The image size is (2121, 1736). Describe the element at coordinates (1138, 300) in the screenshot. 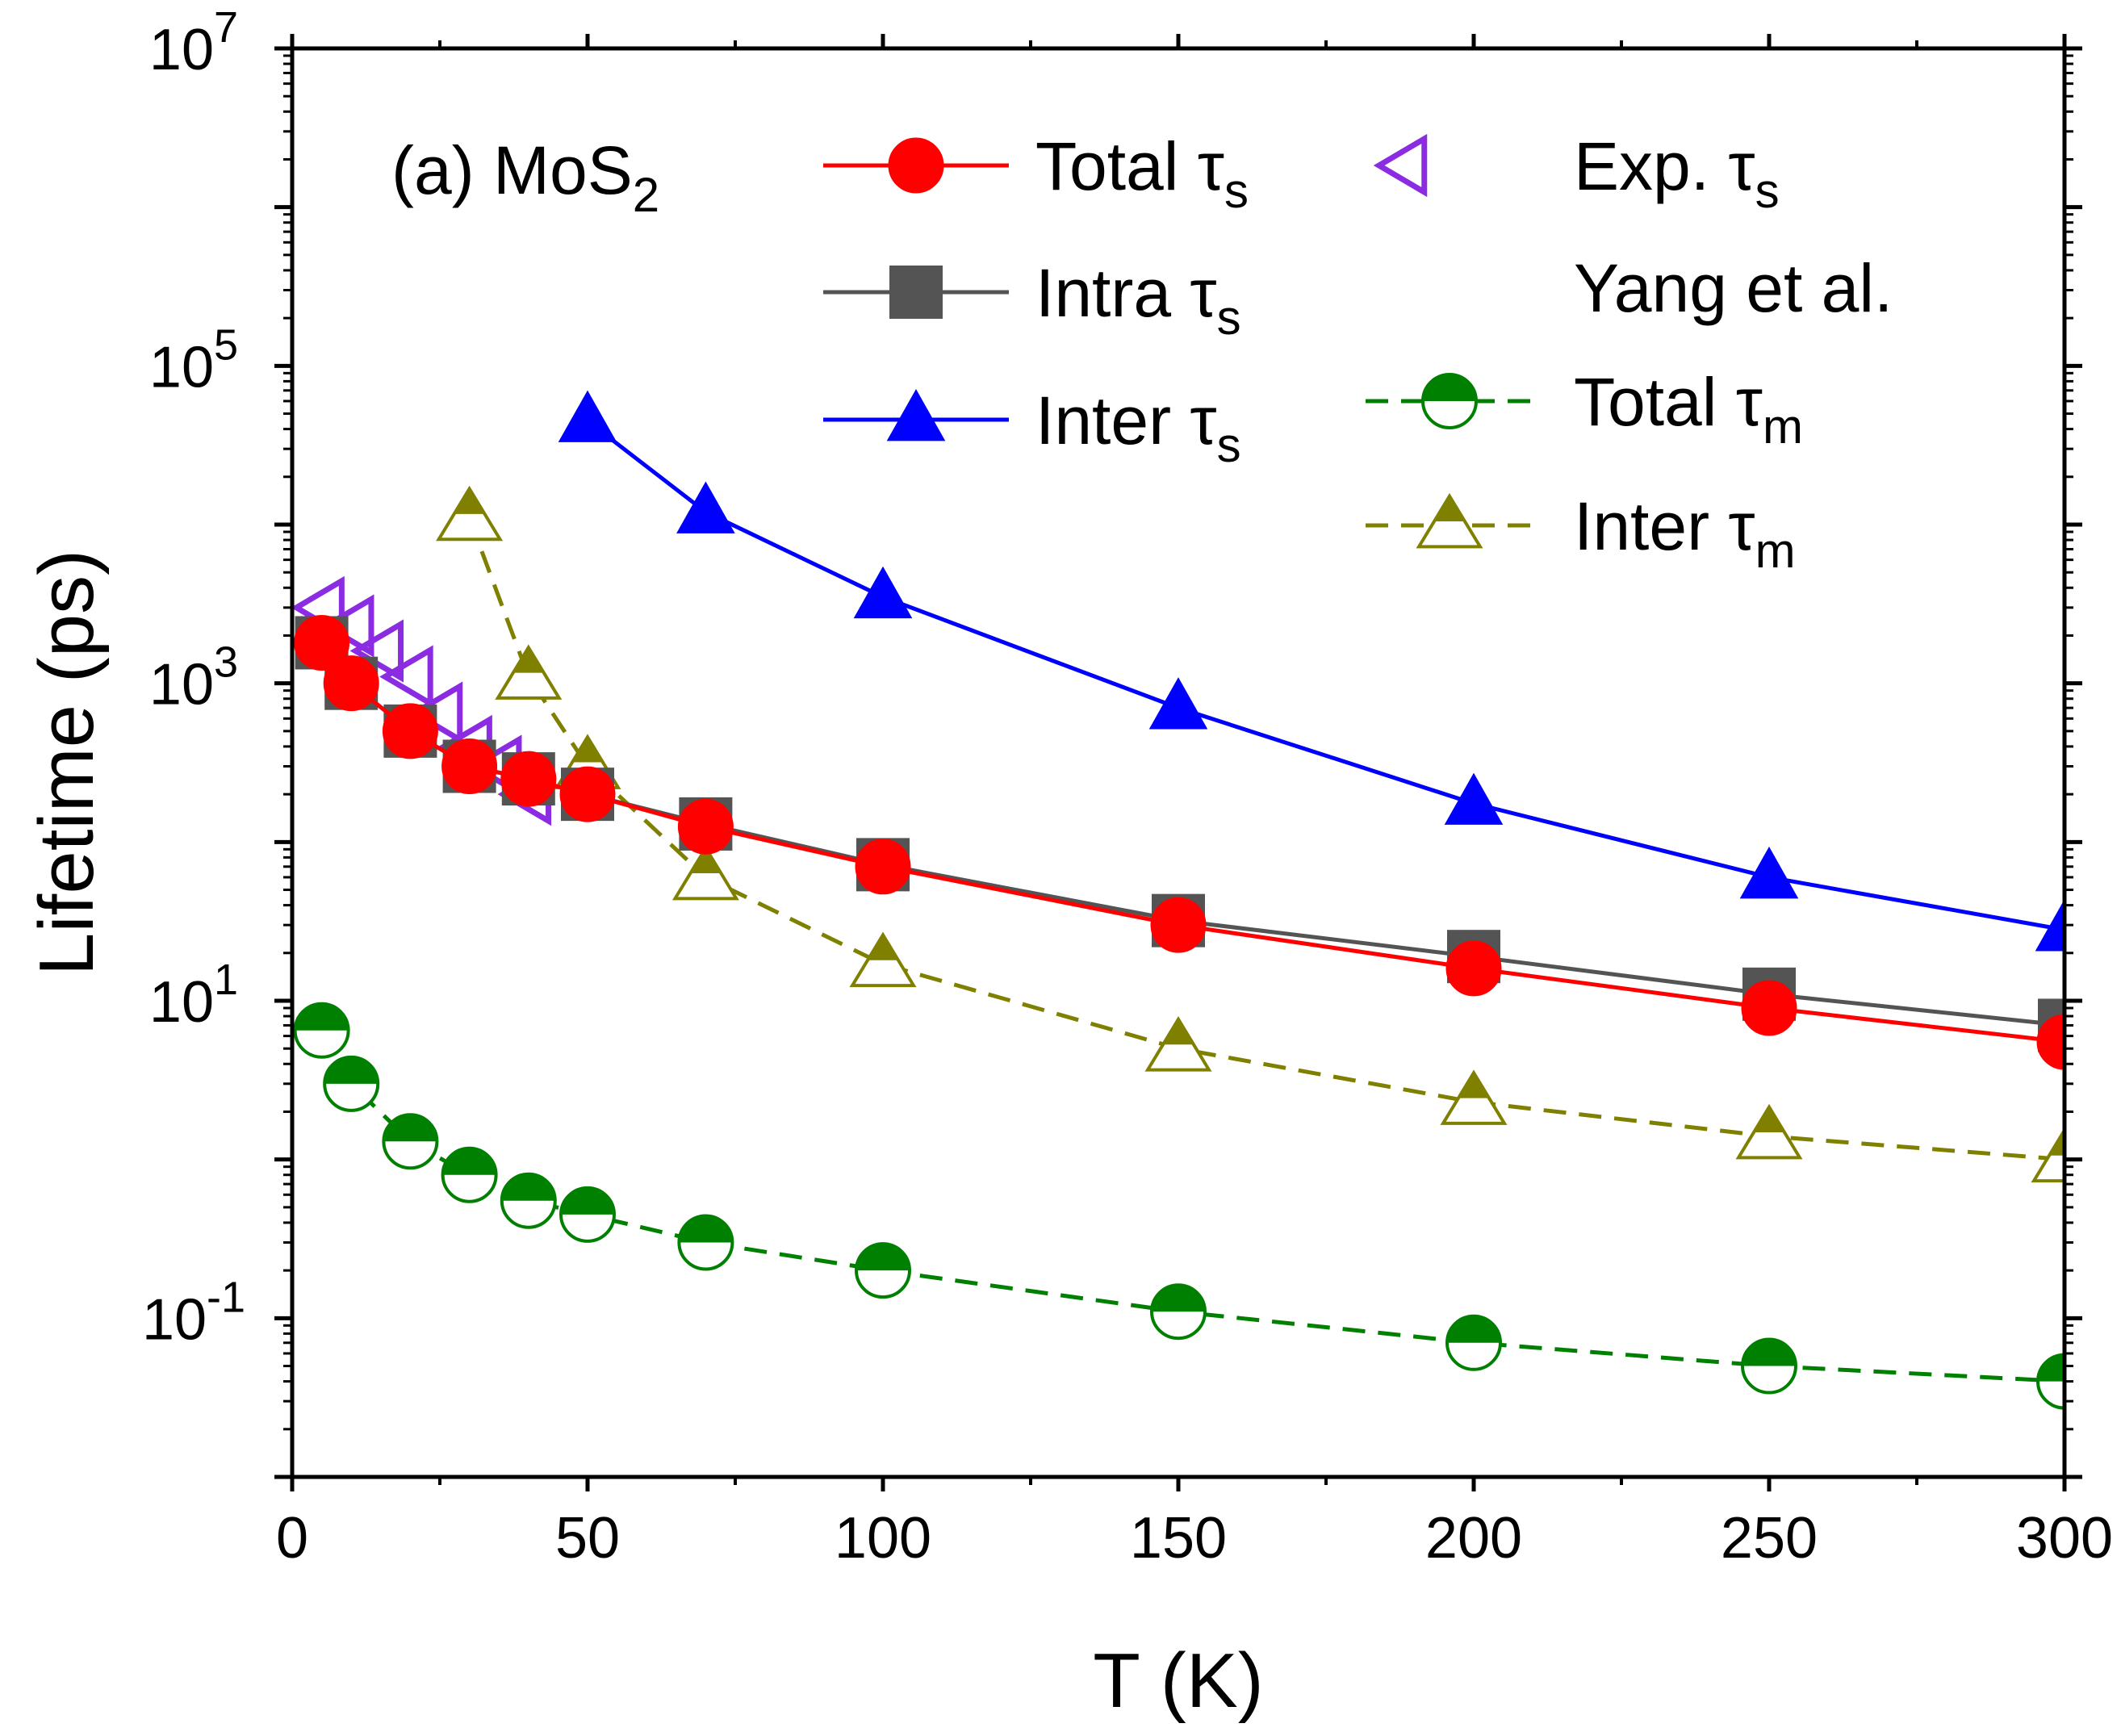

I see `legend-label: Intra τs` at that location.